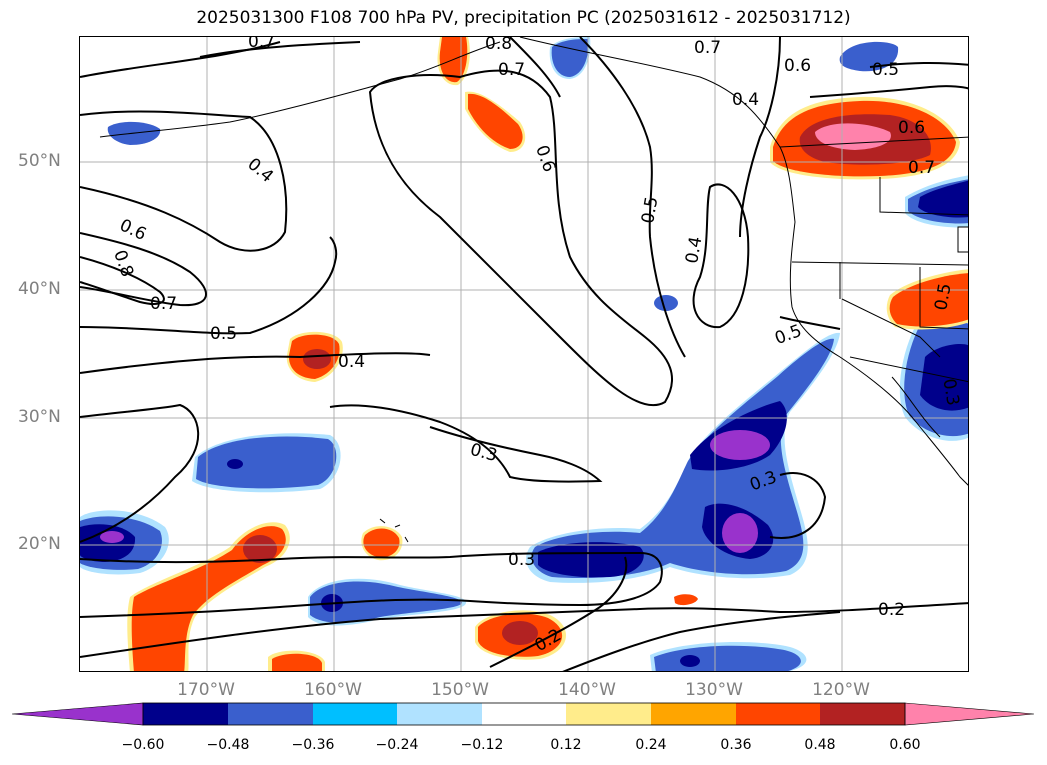 This screenshot has height=765, width=1047. Describe the element at coordinates (482, 745) in the screenshot. I see `colorbar-tick: −0.12` at that location.